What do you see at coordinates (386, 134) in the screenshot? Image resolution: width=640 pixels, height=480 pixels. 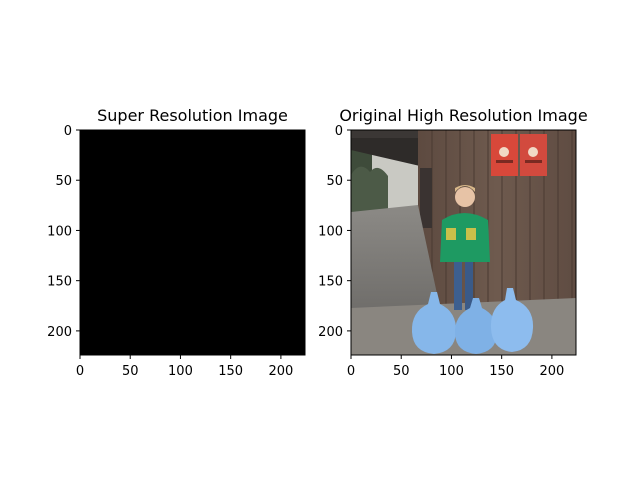 I see `photo-roof-edge` at bounding box center [386, 134].